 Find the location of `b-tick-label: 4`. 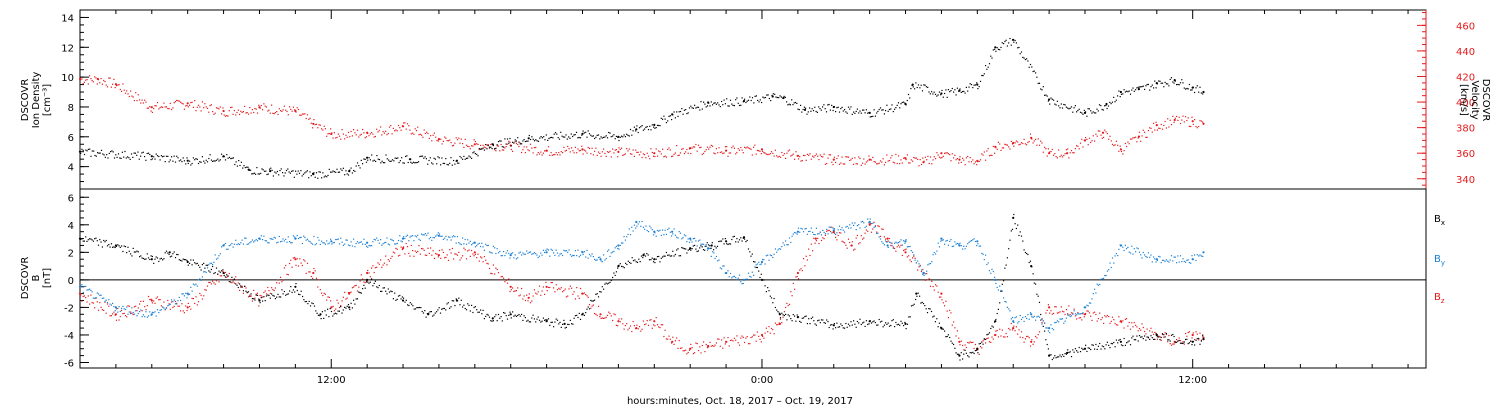

b-tick-label: 4 is located at coordinates (71, 226).